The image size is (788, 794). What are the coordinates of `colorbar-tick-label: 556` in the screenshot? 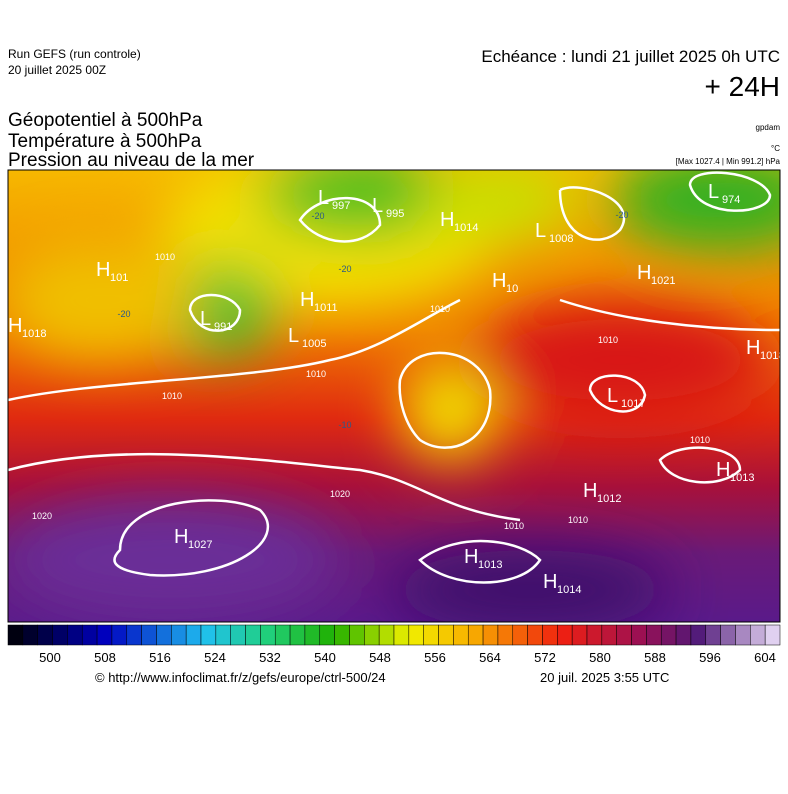 It's located at (435, 657).